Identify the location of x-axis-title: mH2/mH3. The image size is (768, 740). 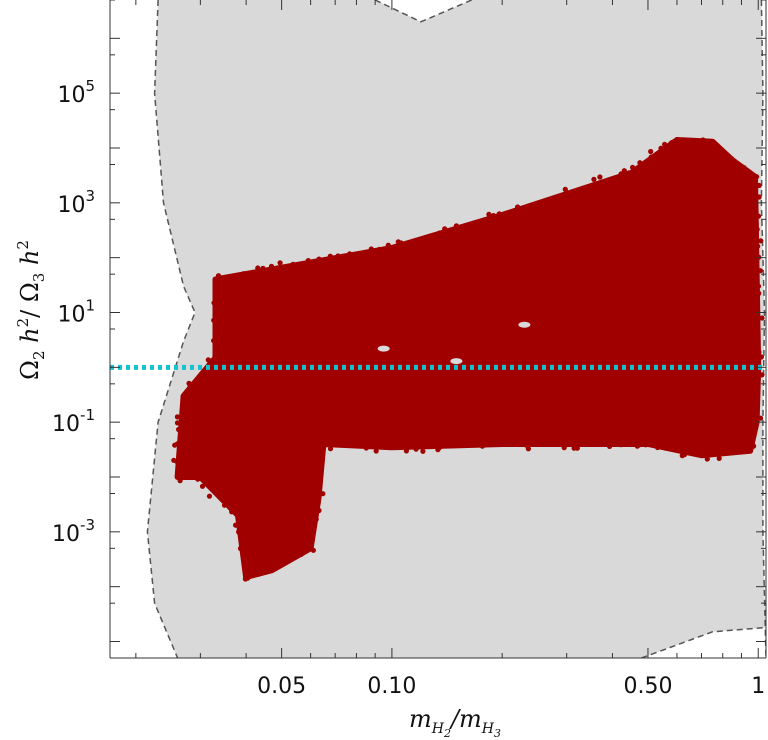
(455, 722).